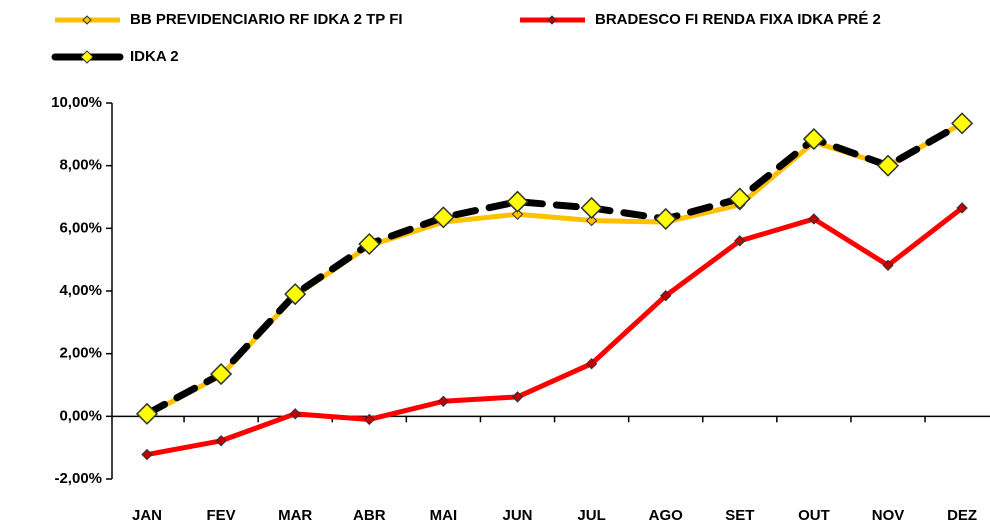  I want to click on y-tick-label: 8,00%, so click(80, 165).